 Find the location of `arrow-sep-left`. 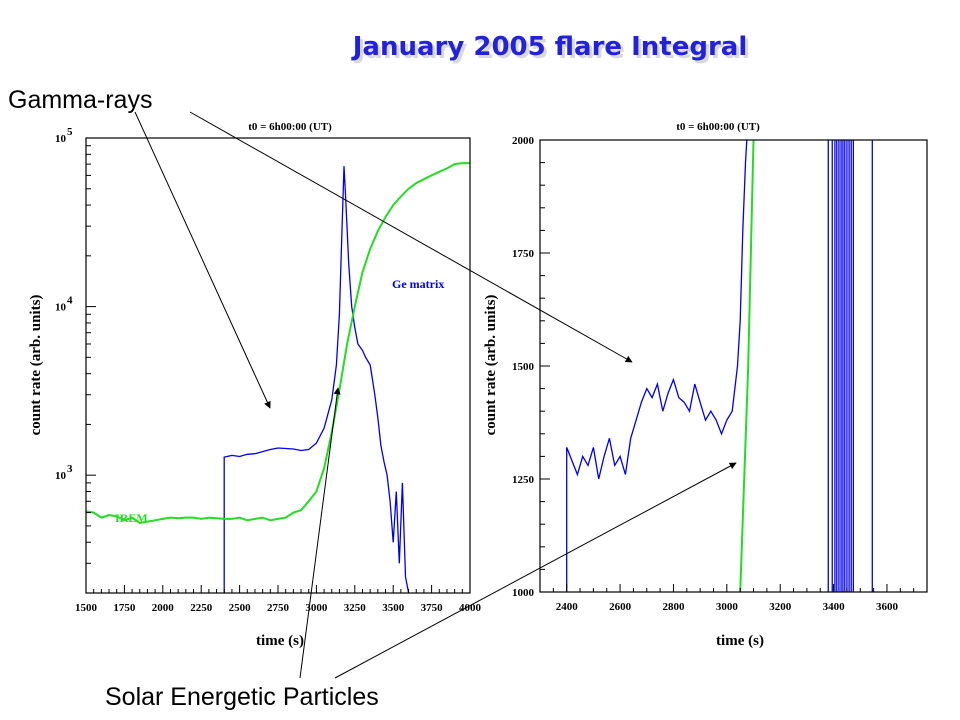

arrow-sep-left is located at coordinates (320, 533).